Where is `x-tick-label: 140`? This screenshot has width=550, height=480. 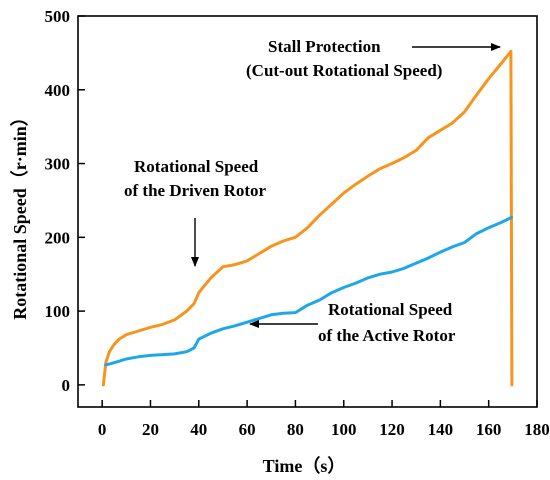 x-tick-label: 140 is located at coordinates (441, 429).